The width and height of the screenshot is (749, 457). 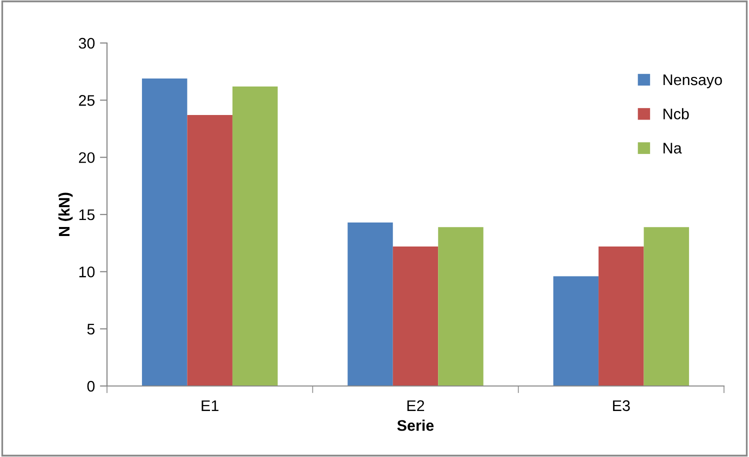 I want to click on y-tick-label: 5, so click(x=91, y=329).